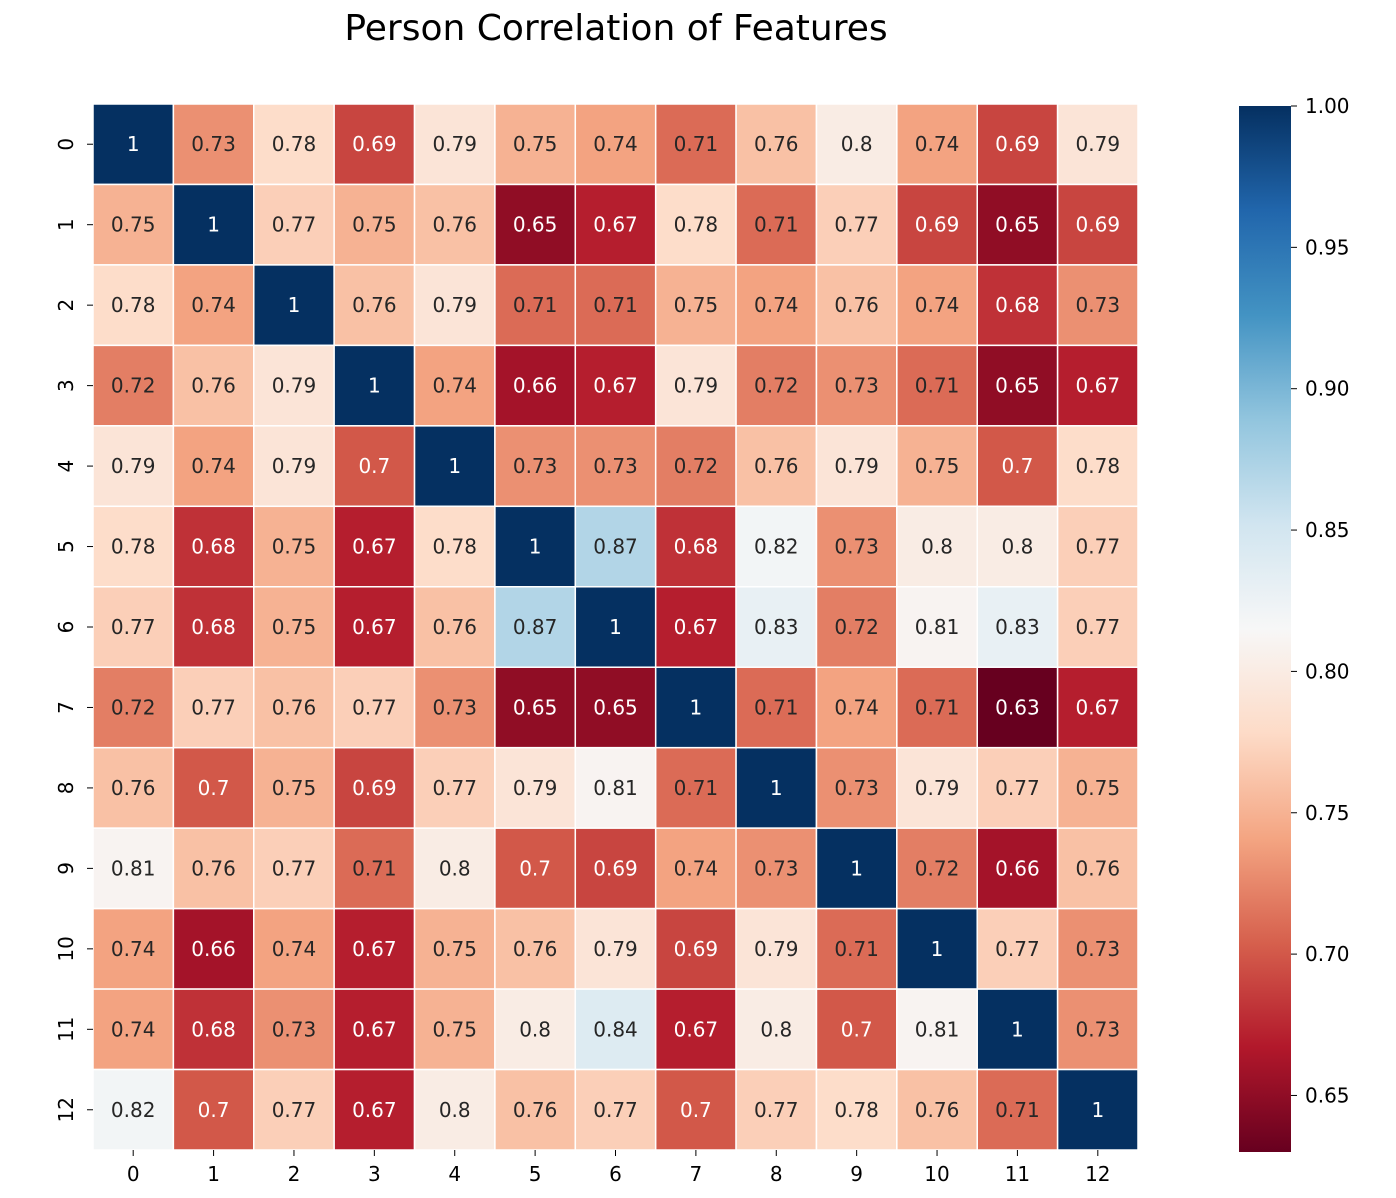 The image size is (1396, 1198). What do you see at coordinates (1017, 225) in the screenshot?
I see `cell-value-label-1-11: 0.65` at bounding box center [1017, 225].